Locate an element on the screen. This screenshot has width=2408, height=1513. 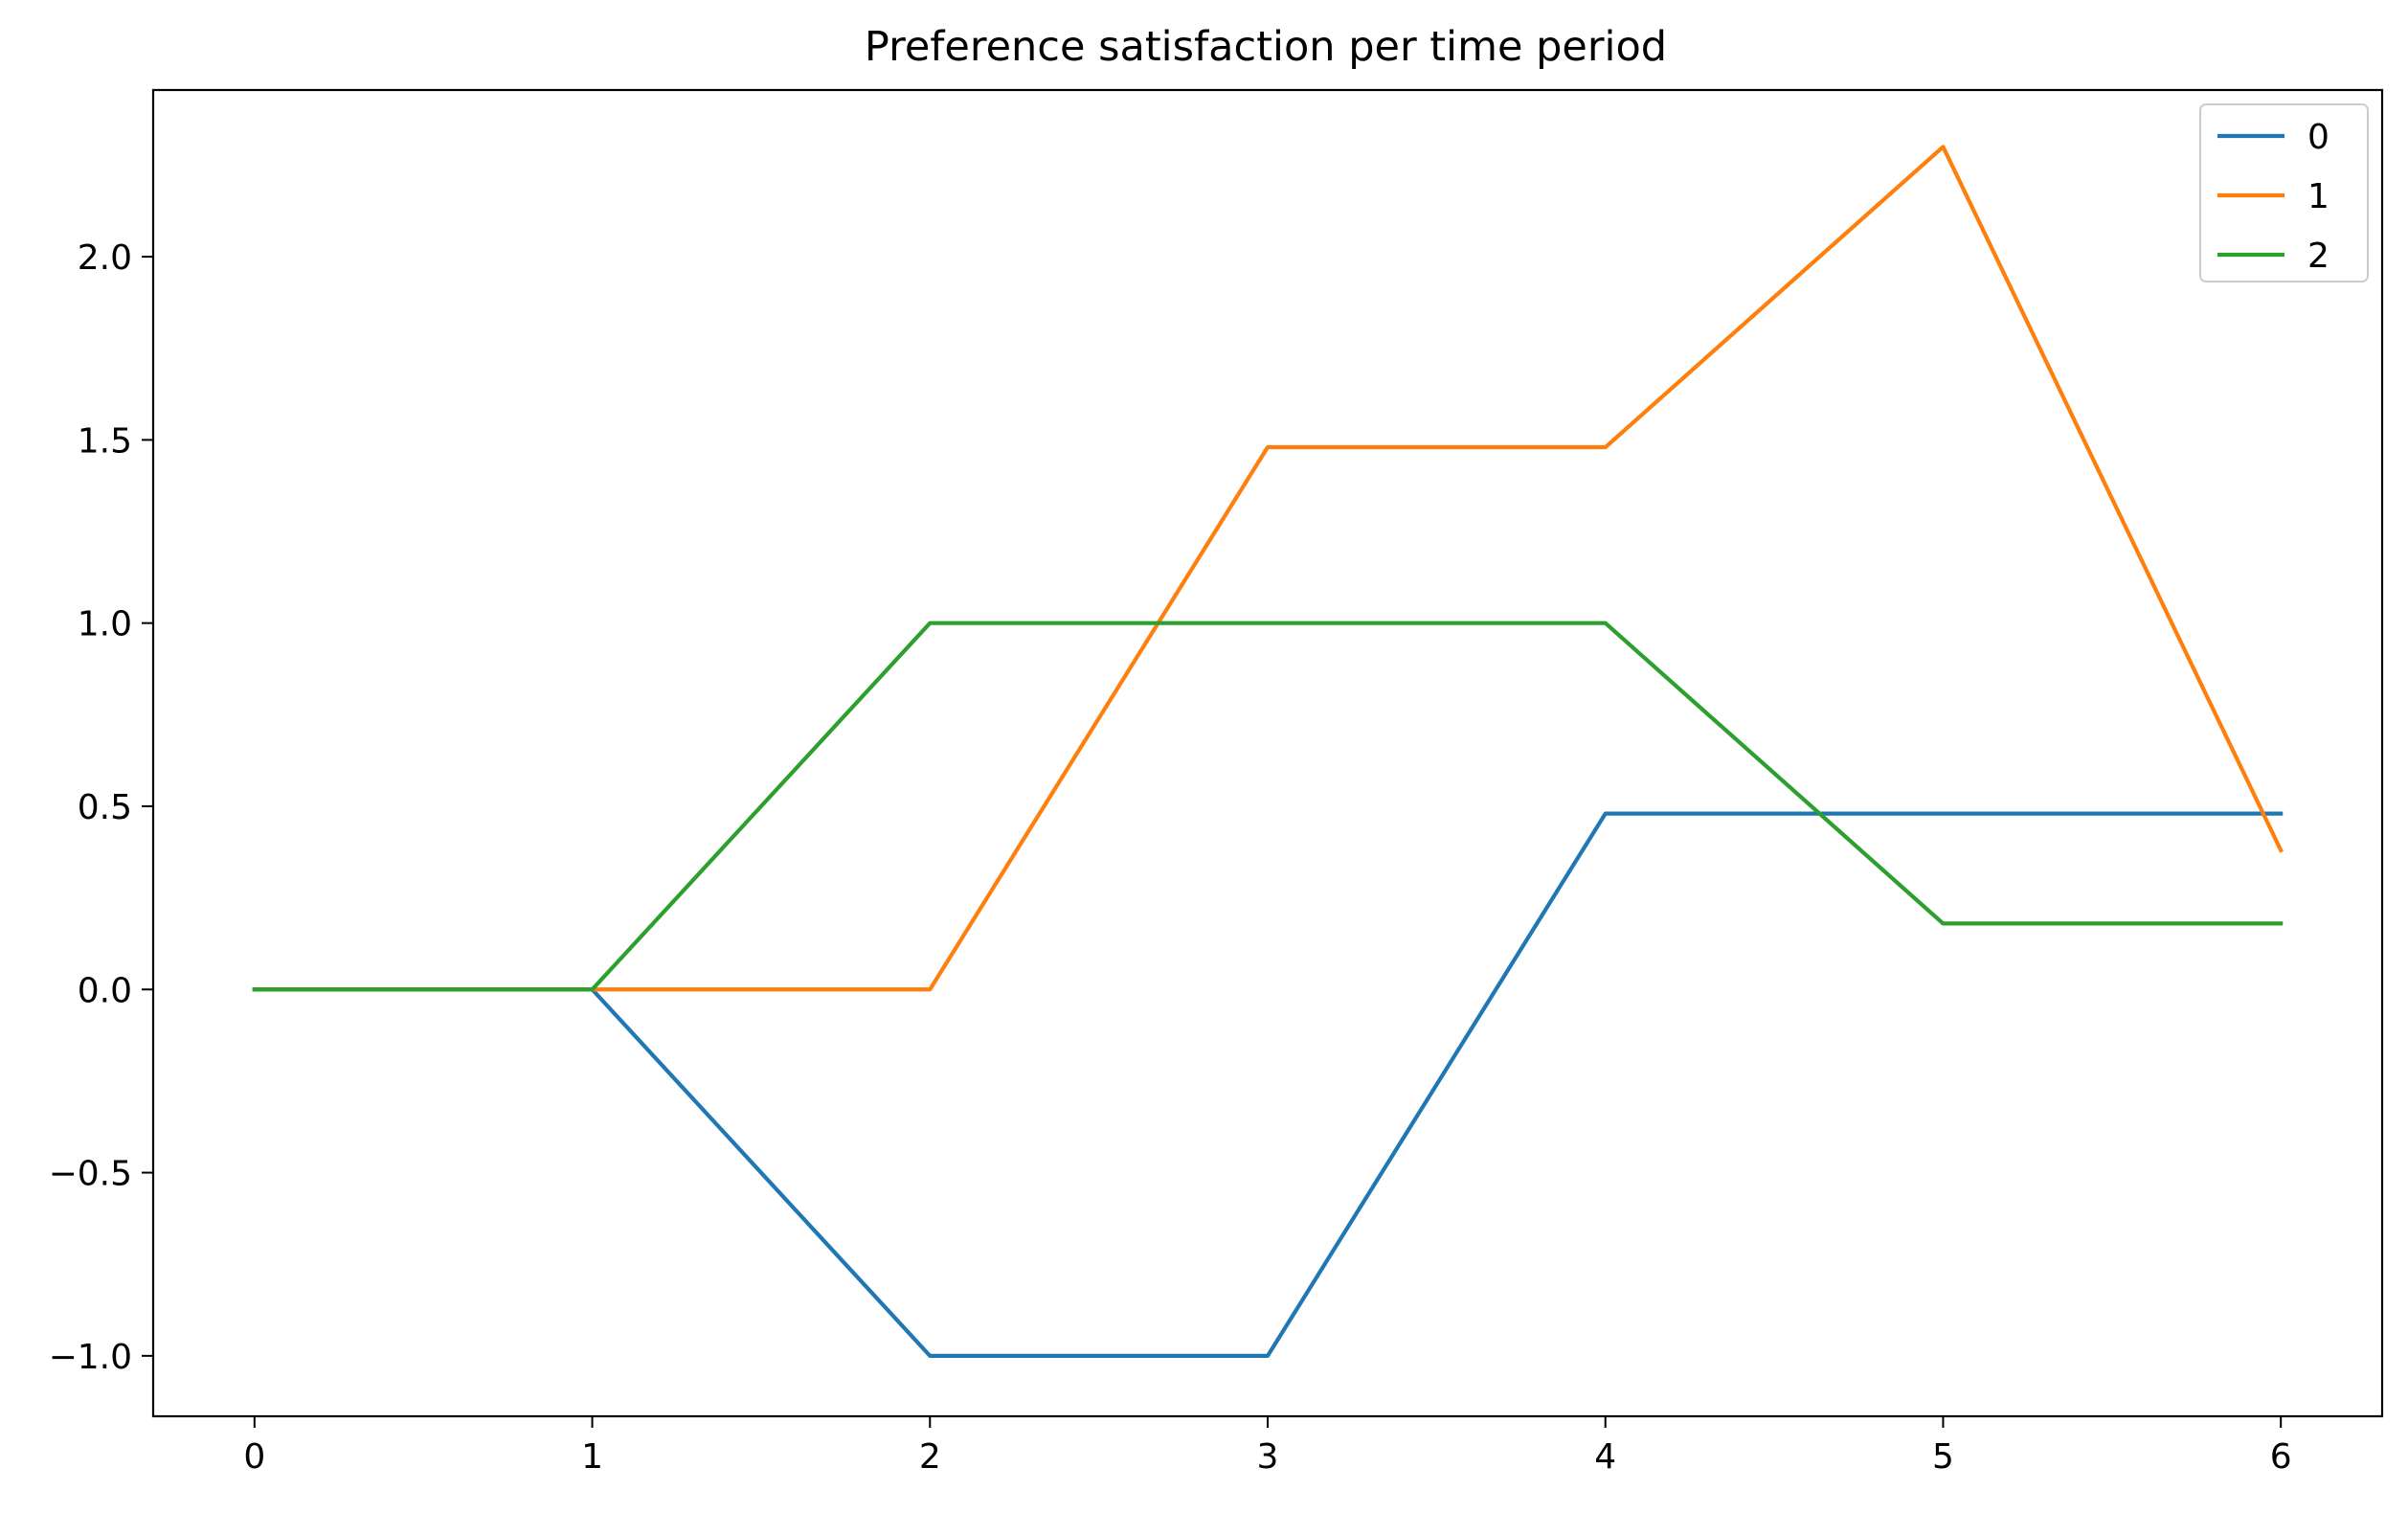
x-tick-label: 6 is located at coordinates (2281, 1457).